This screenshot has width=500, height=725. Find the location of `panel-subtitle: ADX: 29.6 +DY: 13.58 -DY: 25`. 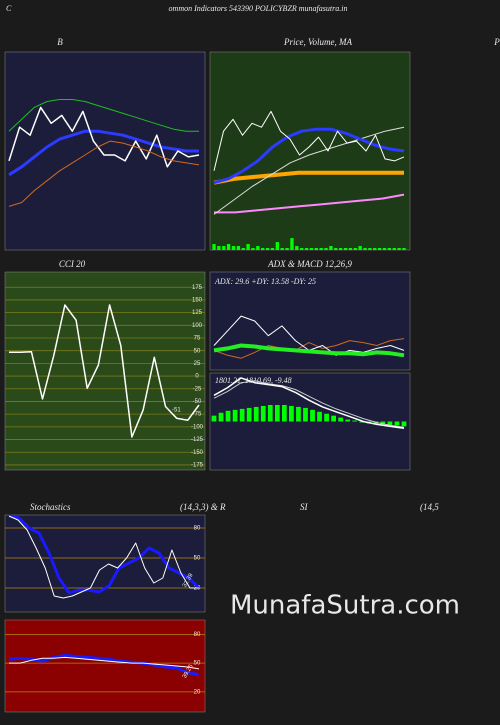

panel-subtitle: ADX: 29.6 +DY: 13.58 -DY: 25 is located at coordinates (265, 281).